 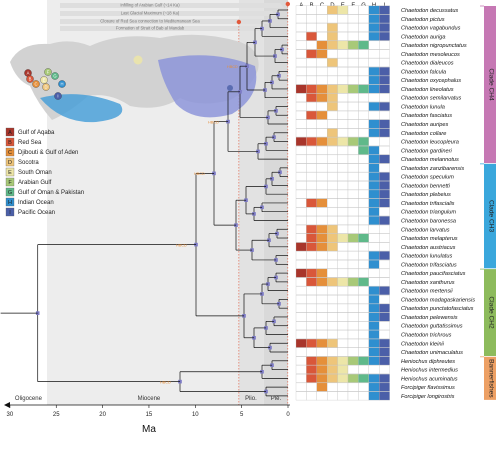 I want to click on legend-code: G, so click(x=10, y=193).